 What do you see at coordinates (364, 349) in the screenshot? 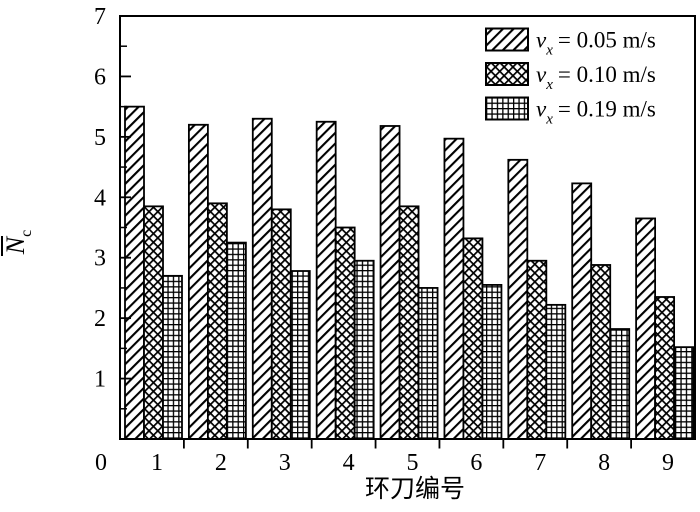
I see `bar-series3-group4` at bounding box center [364, 349].